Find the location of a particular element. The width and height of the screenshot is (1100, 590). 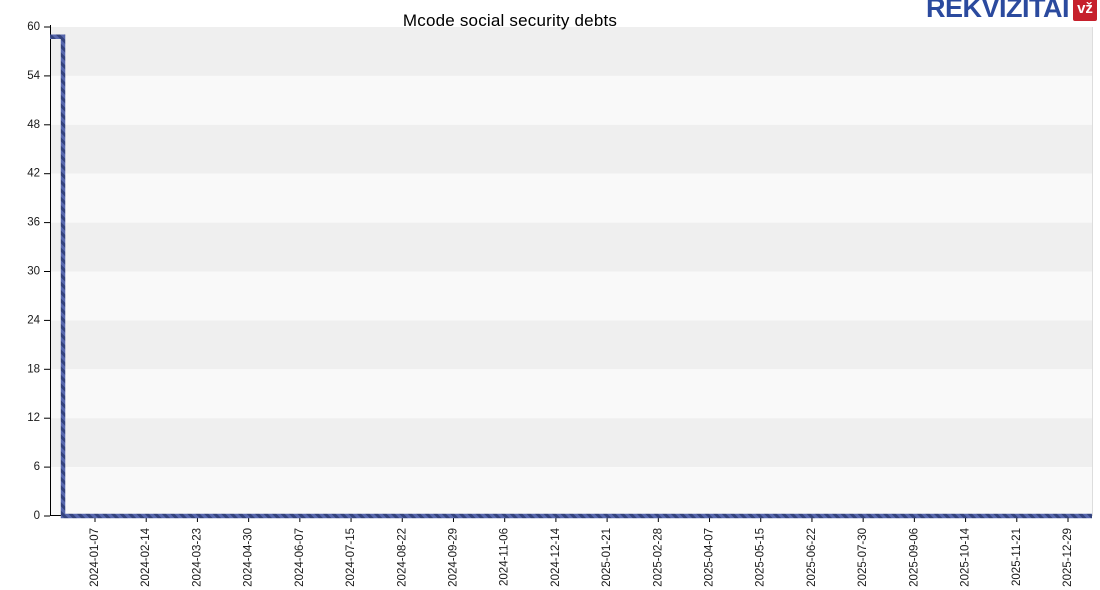

x-tick-label: 2024-04-30 is located at coordinates (249, 557).